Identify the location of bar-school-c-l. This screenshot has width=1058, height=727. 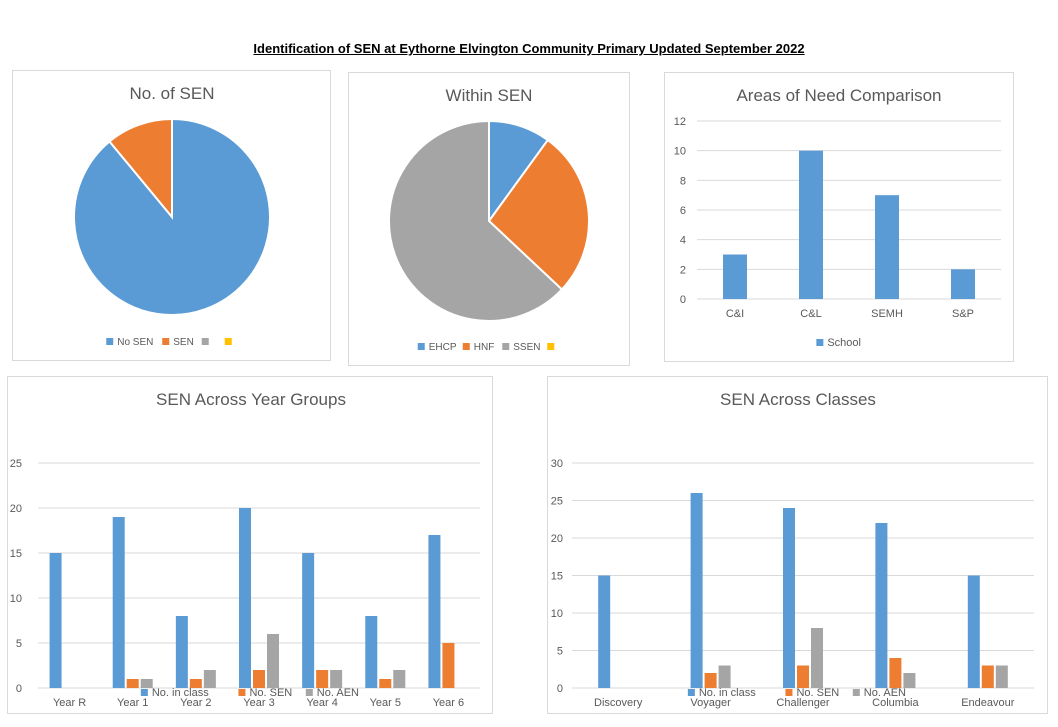
(811, 224).